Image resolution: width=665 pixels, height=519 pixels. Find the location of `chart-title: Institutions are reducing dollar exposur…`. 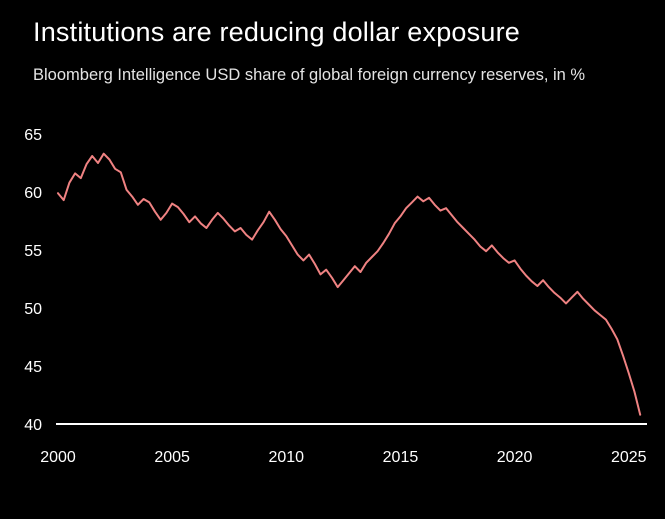

chart-title: Institutions are reducing dollar exposur… is located at coordinates (276, 32).